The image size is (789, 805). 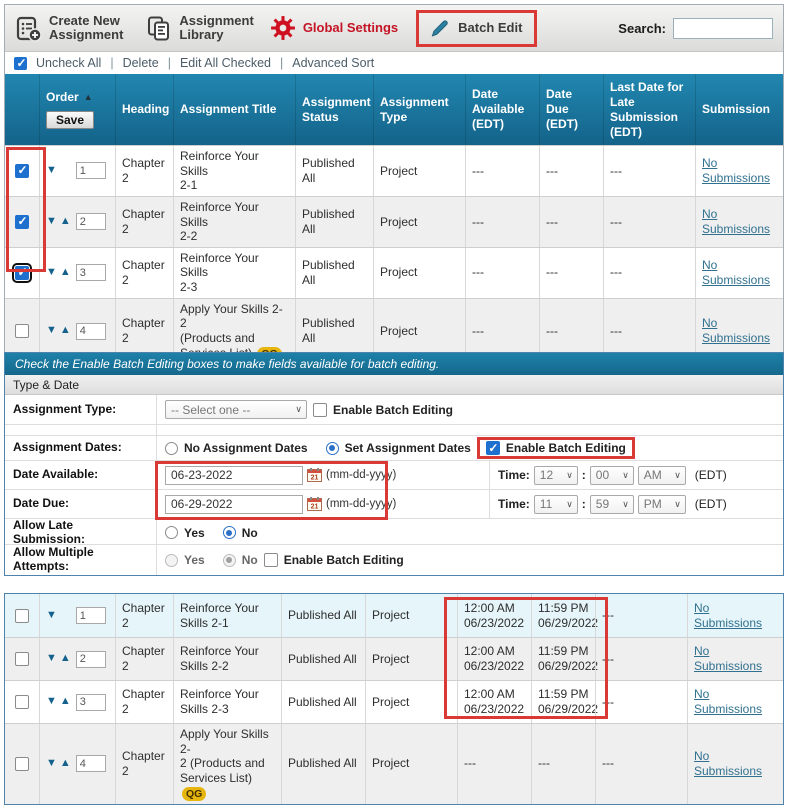 I want to click on advanced-sort-link: Advanced Sort, so click(x=333, y=63).